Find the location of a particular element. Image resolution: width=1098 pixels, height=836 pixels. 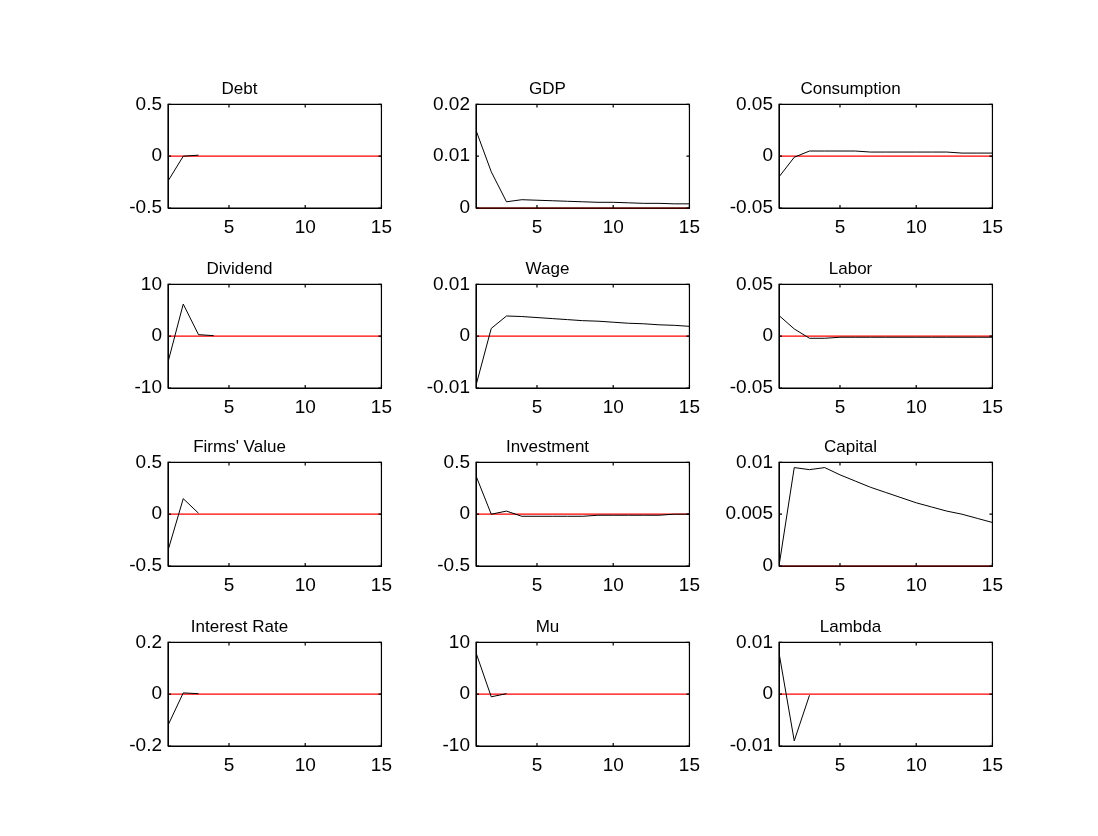

chart-title: Interest Rate is located at coordinates (239, 626).